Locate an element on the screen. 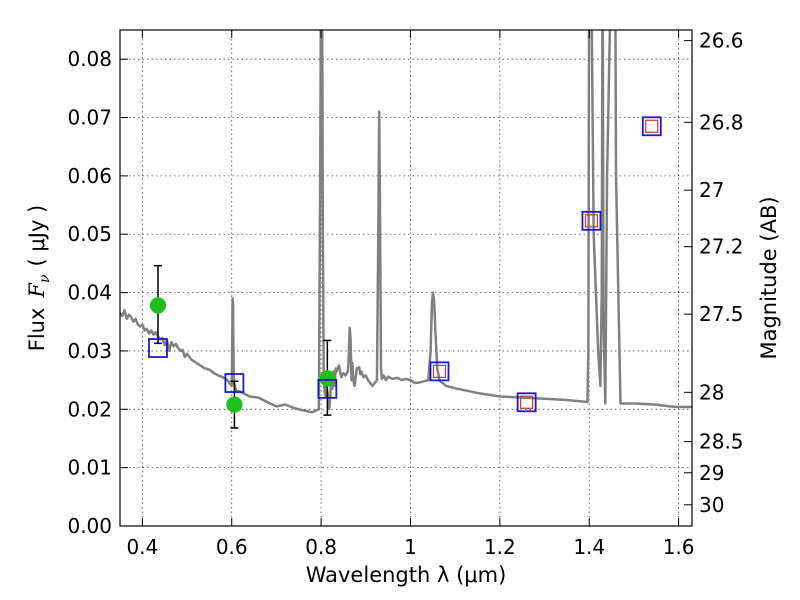  y-tick-label: 0.07 is located at coordinates (89, 118).